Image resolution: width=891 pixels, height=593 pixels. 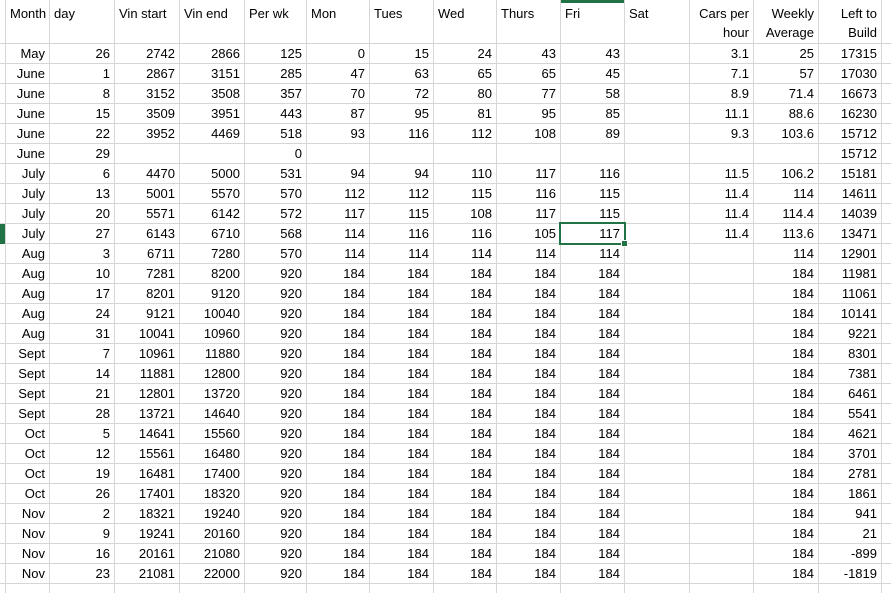 What do you see at coordinates (402, 233) in the screenshot?
I see `cell-tues: 116` at bounding box center [402, 233].